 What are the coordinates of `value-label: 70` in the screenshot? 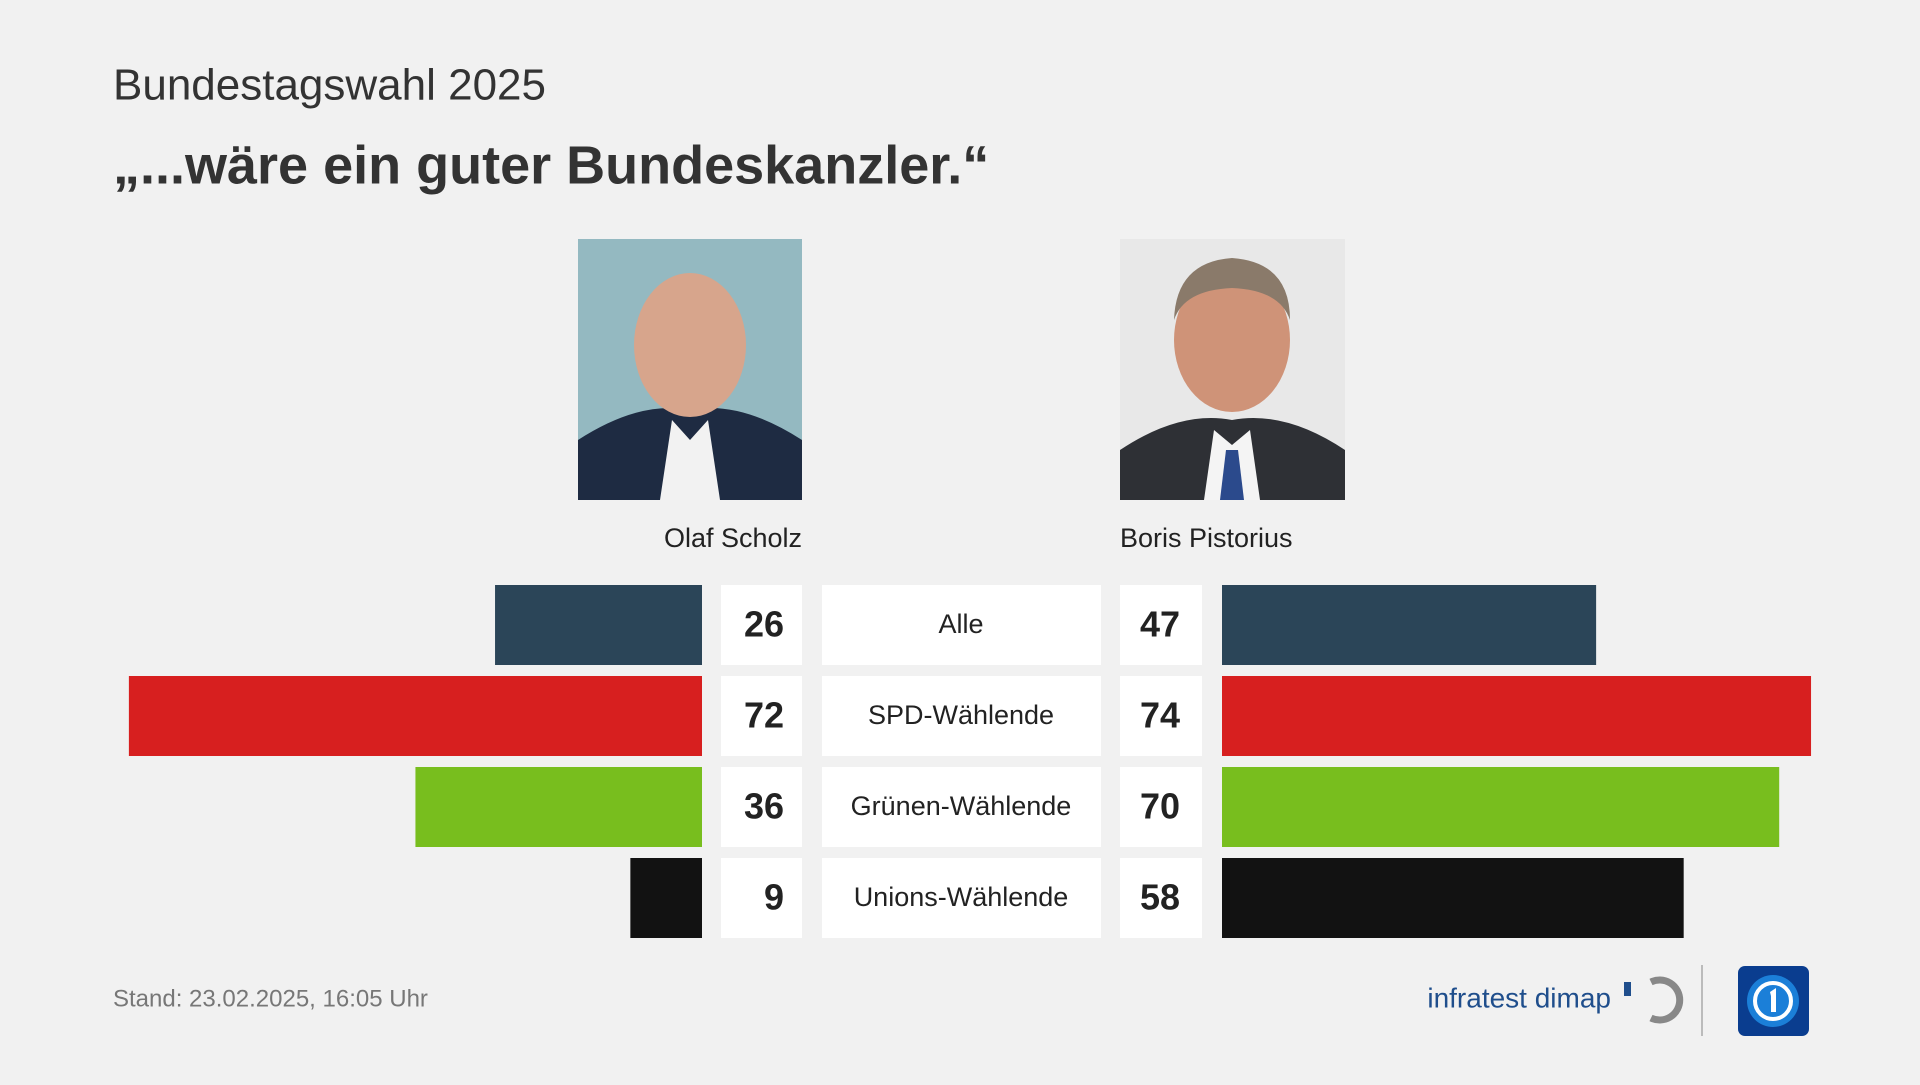 It's located at (1160, 806).